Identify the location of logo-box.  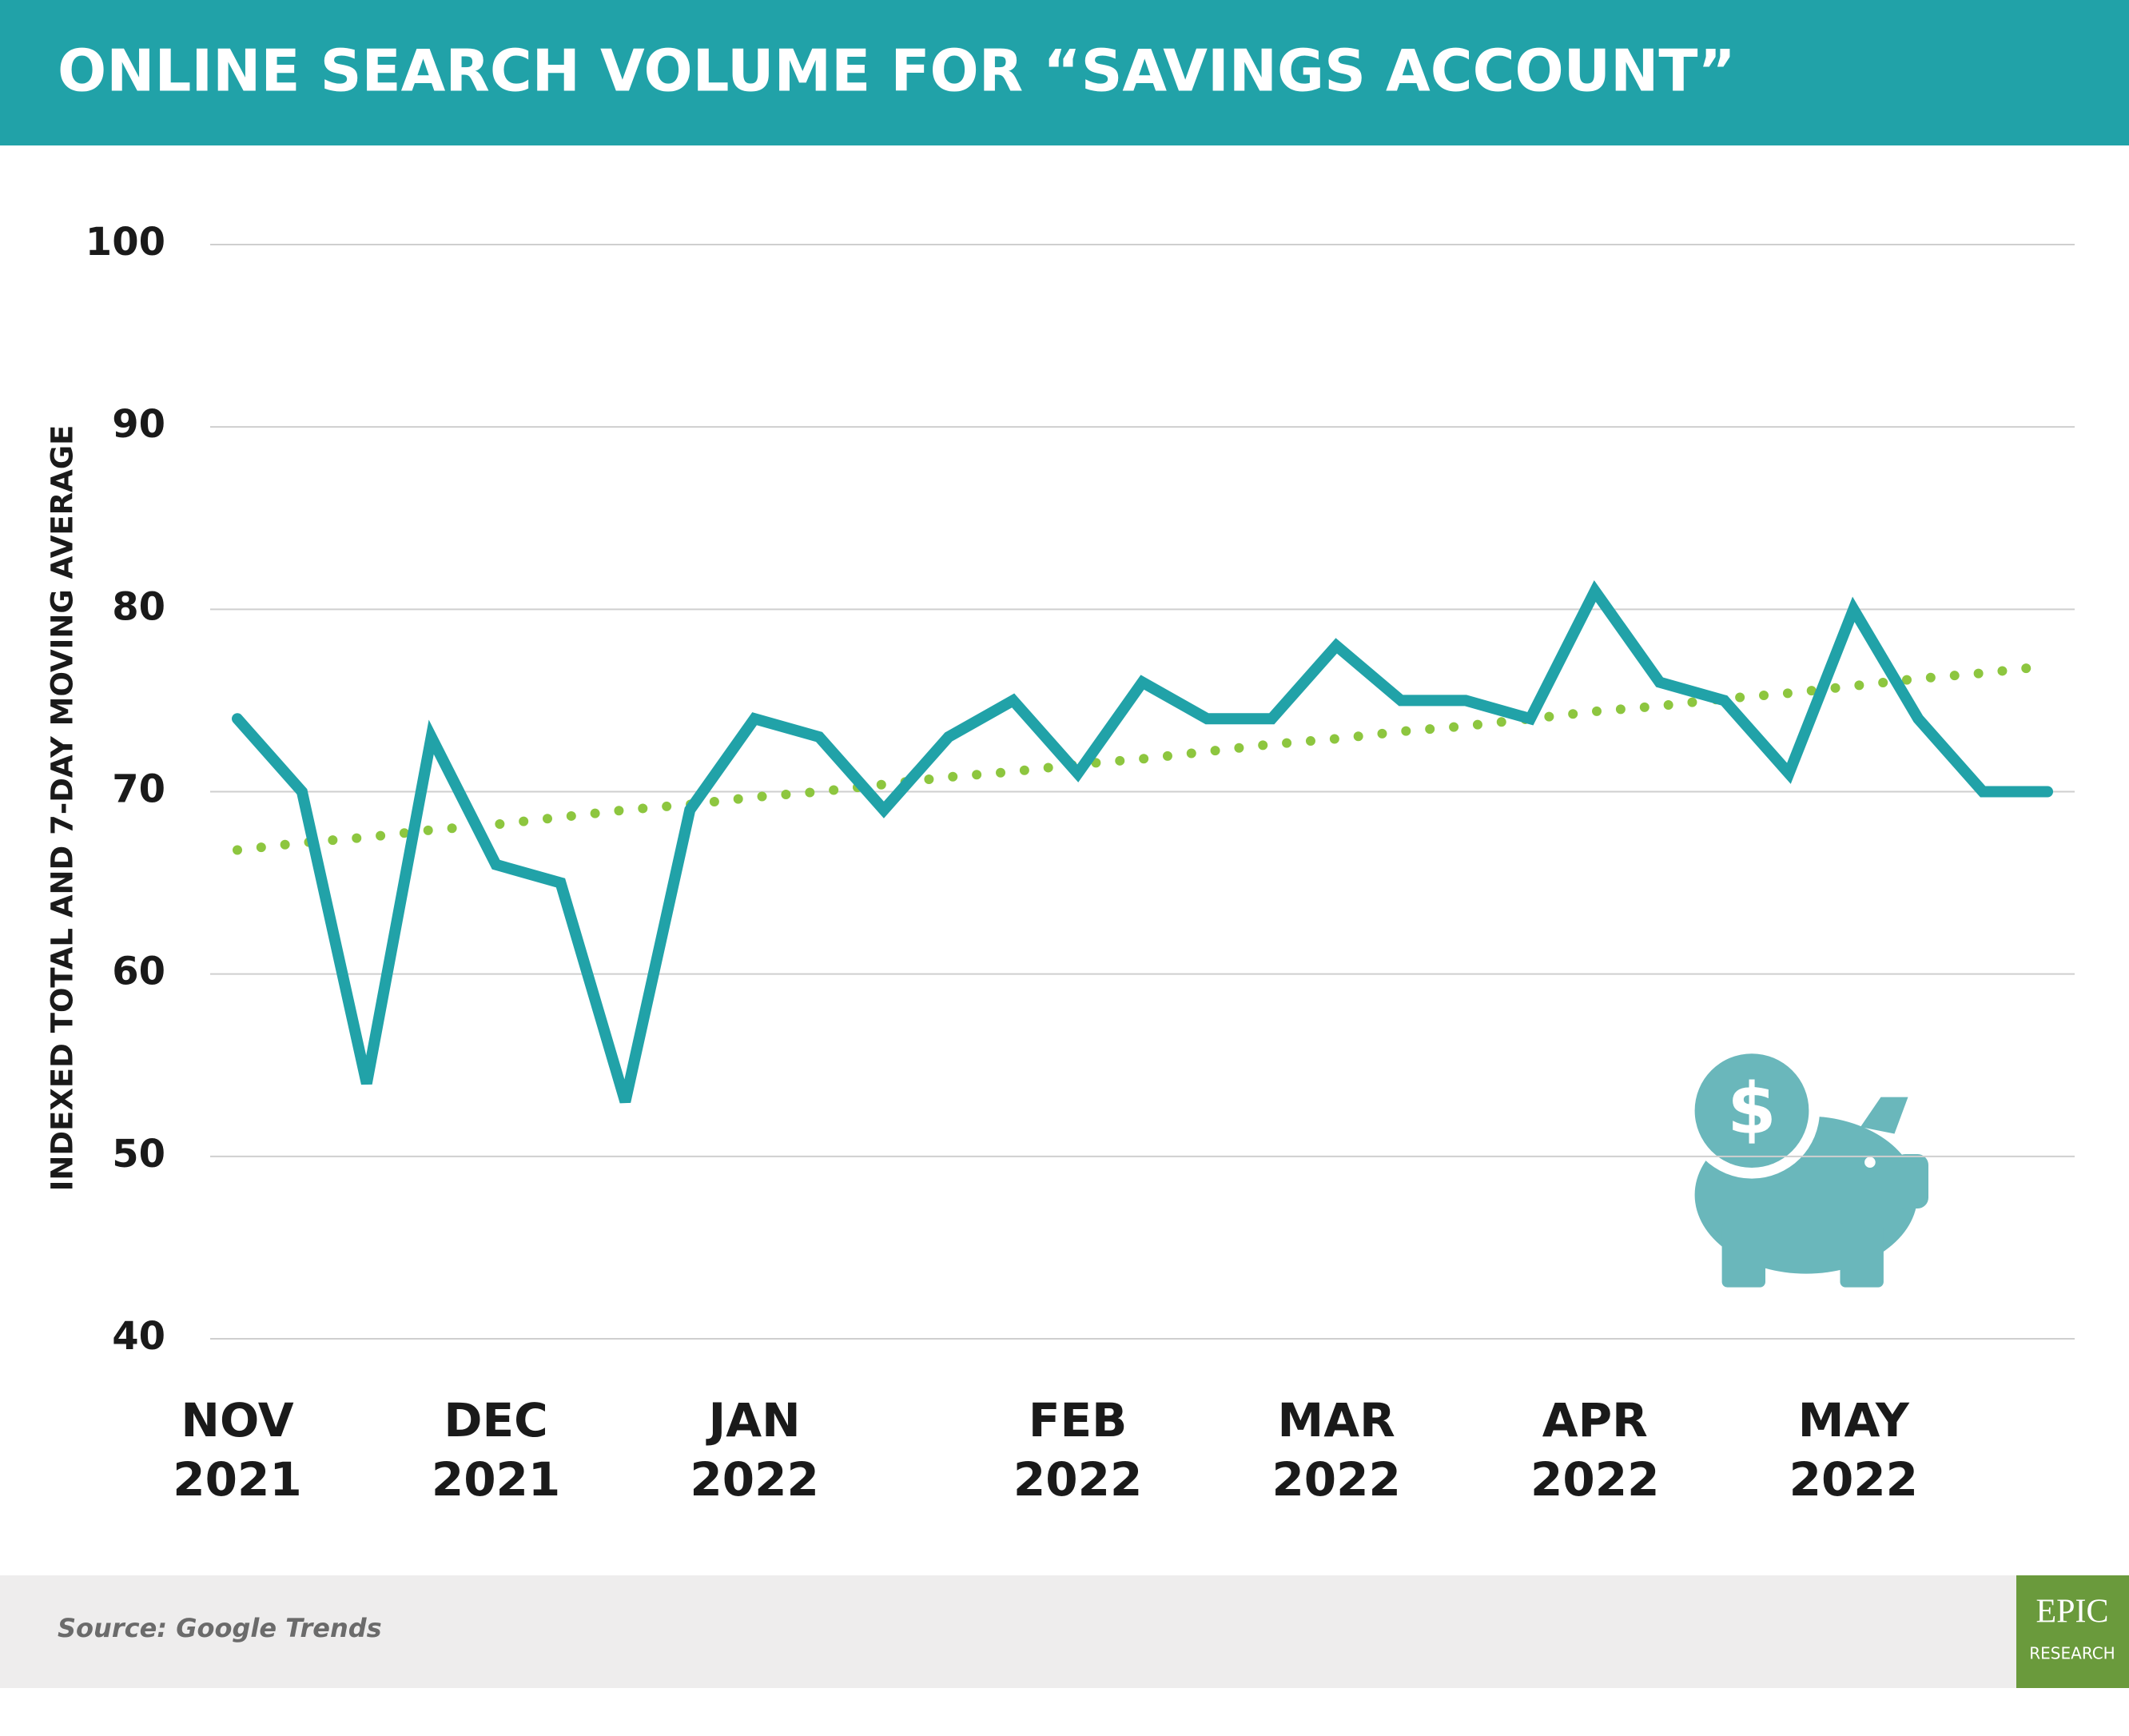
(2072, 1631).